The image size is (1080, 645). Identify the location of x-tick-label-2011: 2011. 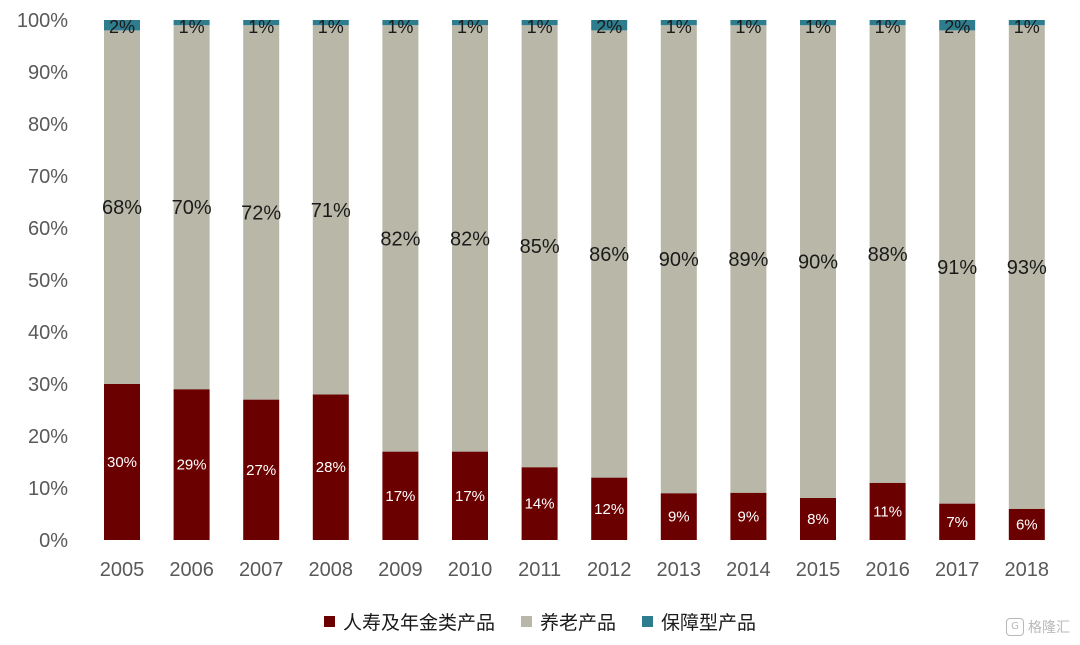
(539, 570).